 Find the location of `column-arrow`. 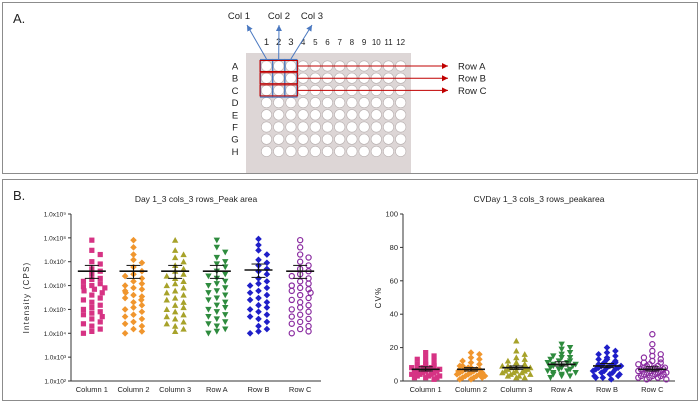

column-arrow is located at coordinates (256, 42).